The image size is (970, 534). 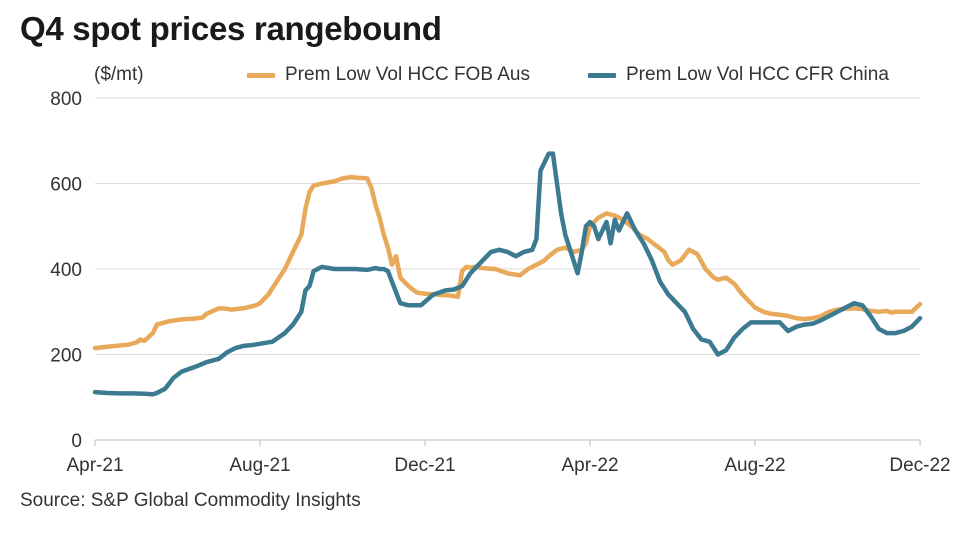 I want to click on legend-swatch-fob-aus, so click(x=261, y=75).